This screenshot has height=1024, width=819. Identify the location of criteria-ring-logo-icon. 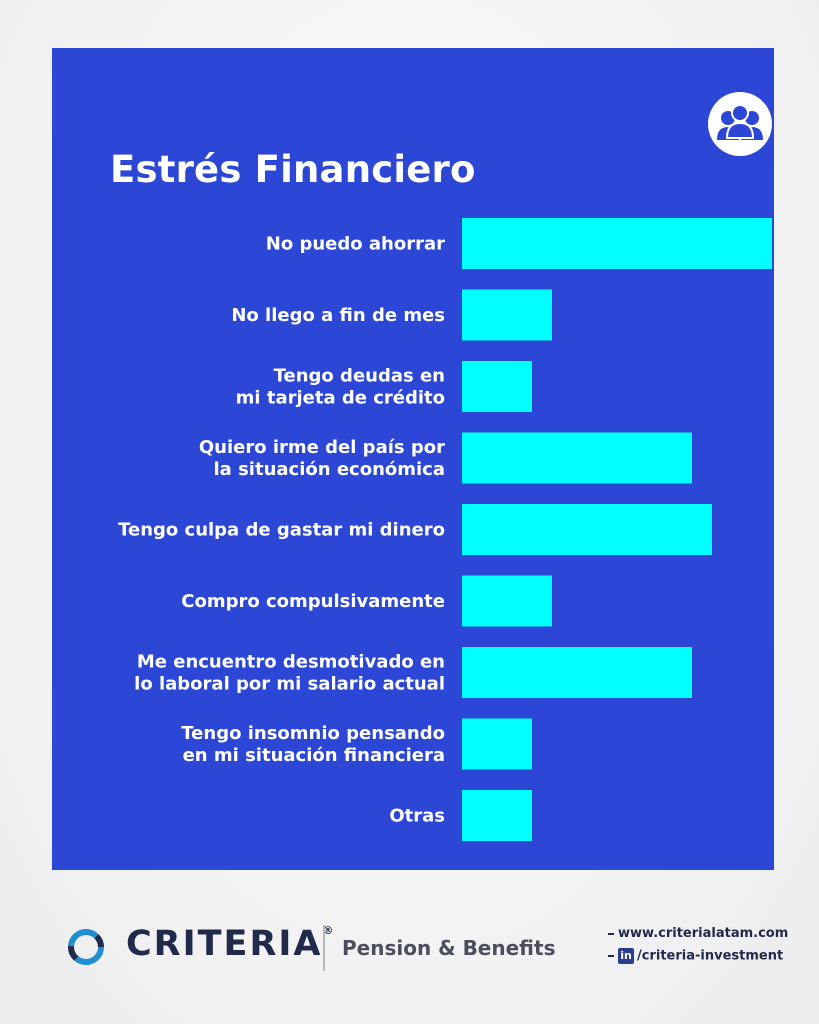
(86, 947).